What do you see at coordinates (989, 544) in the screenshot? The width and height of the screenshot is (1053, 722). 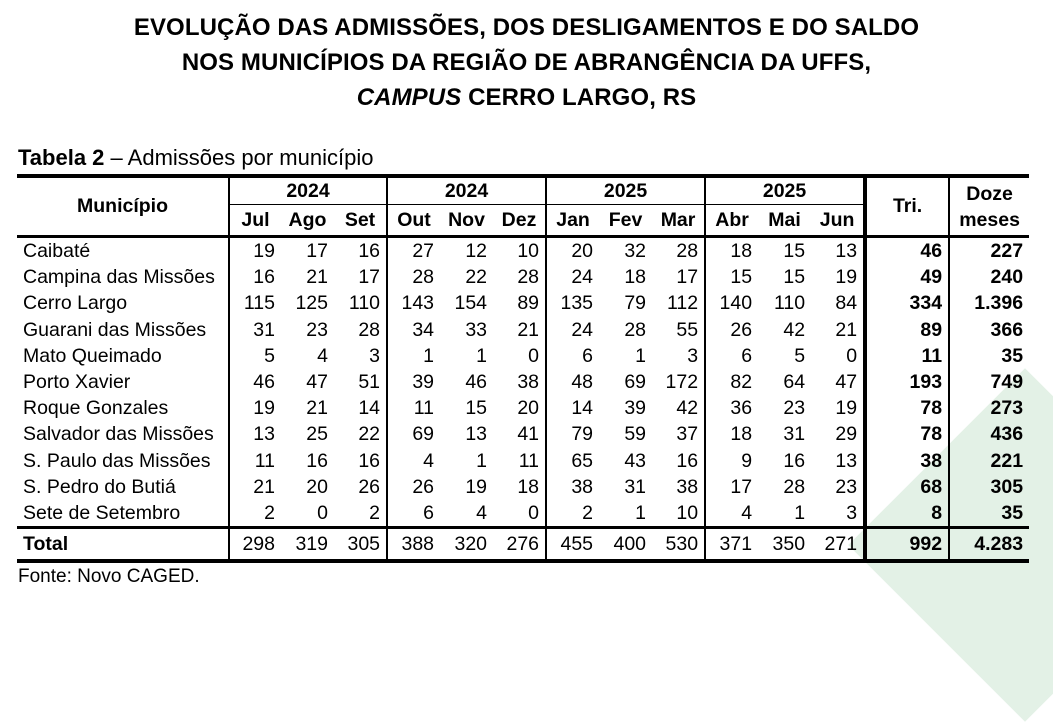 I see `cell-doze-meses: 4.283` at bounding box center [989, 544].